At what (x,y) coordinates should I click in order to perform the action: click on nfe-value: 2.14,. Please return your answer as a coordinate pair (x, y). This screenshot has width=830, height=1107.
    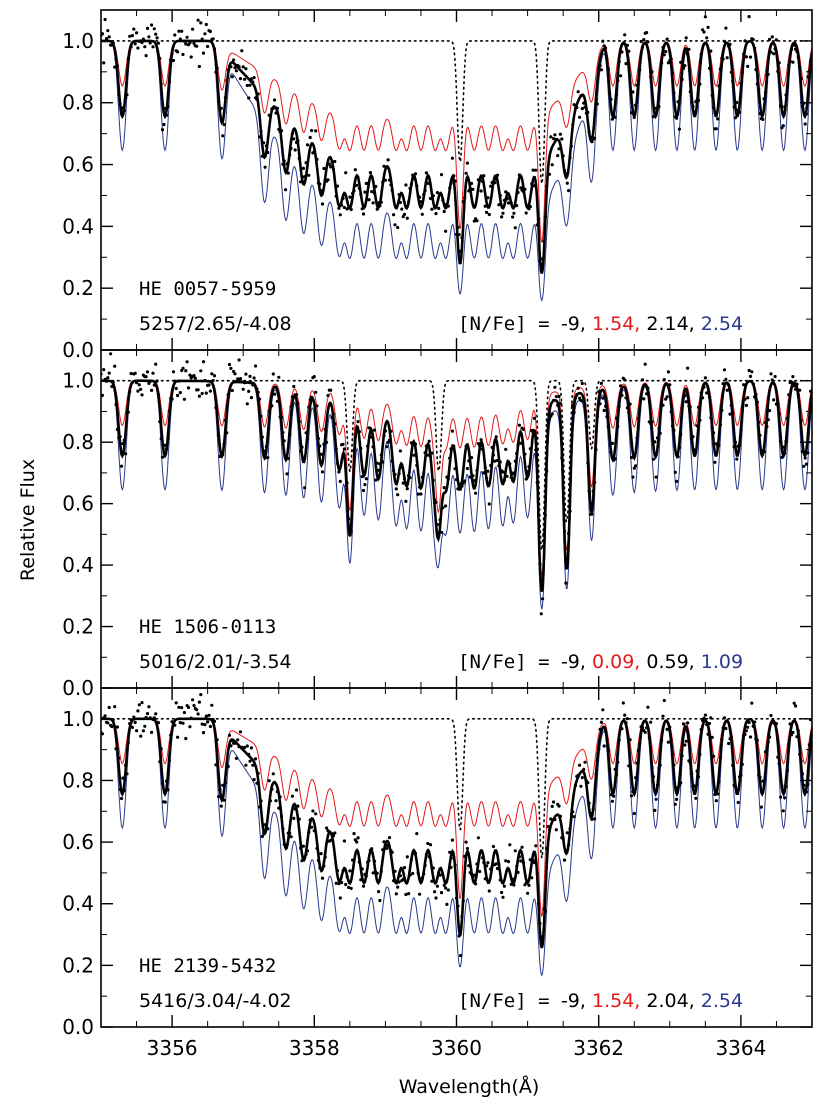
    Looking at the image, I should click on (673, 324).